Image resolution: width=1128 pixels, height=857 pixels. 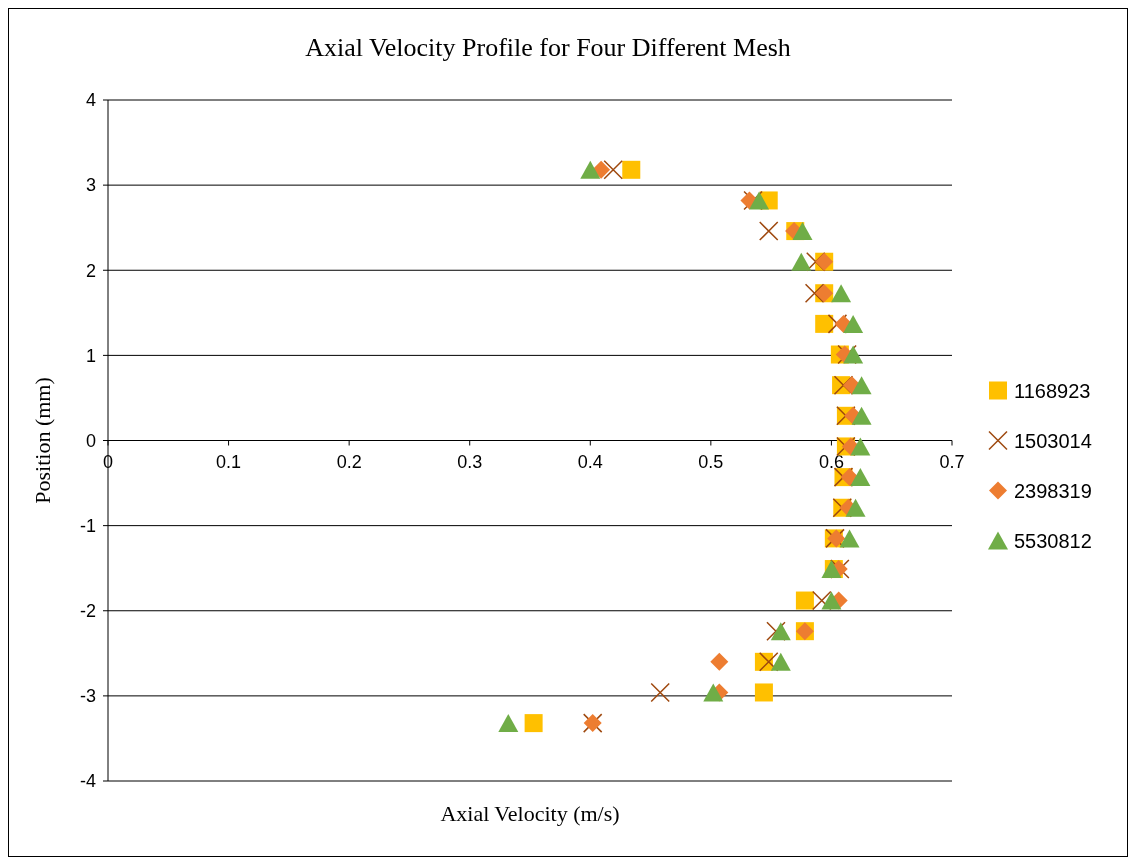 What do you see at coordinates (952, 461) in the screenshot?
I see `x-tick-label: 0.7` at bounding box center [952, 461].